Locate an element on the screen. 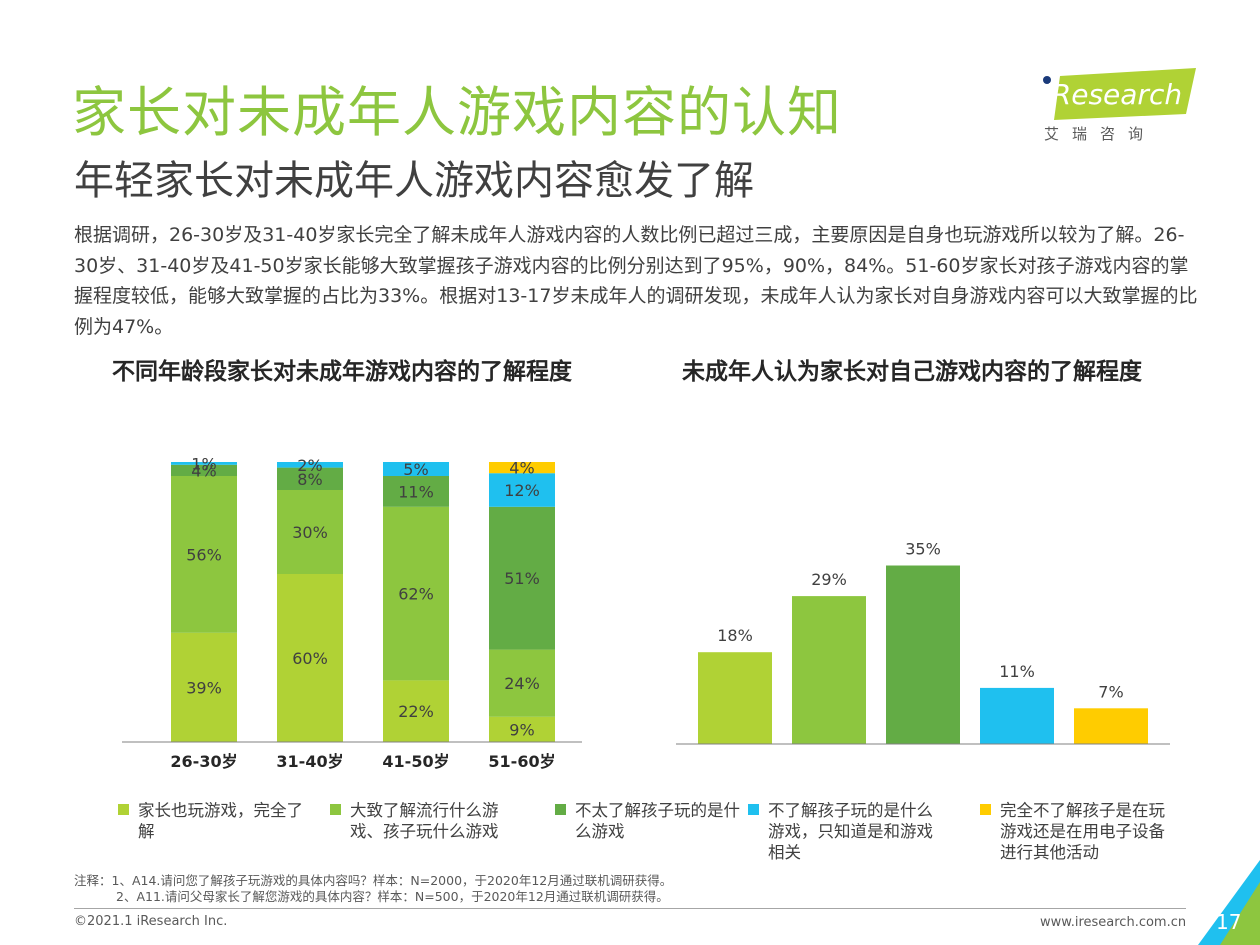  simple-data-label: 11% is located at coordinates (1017, 671).